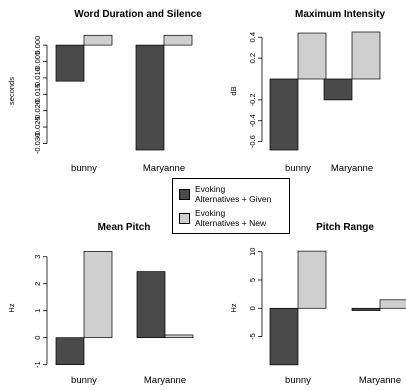 The width and height of the screenshot is (406, 390). What do you see at coordinates (233, 199) in the screenshot?
I see `legend-label-given-line2: Alternatives + Given` at bounding box center [233, 199].